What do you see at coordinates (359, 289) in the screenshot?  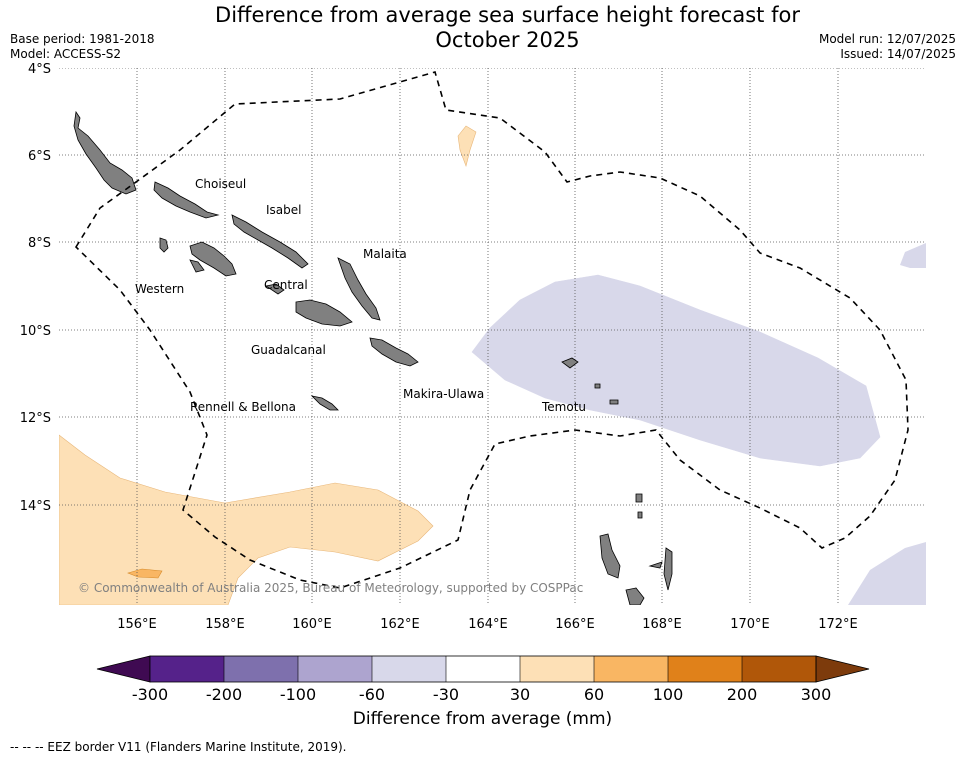 I see `island-malaita` at bounding box center [359, 289].